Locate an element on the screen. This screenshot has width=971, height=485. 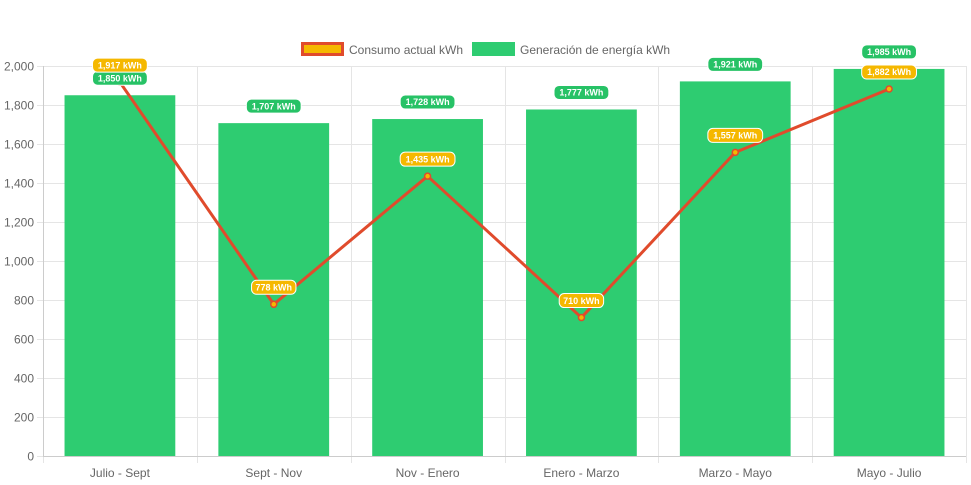
line-data-label-text: 710 kWh is located at coordinates (581, 301).